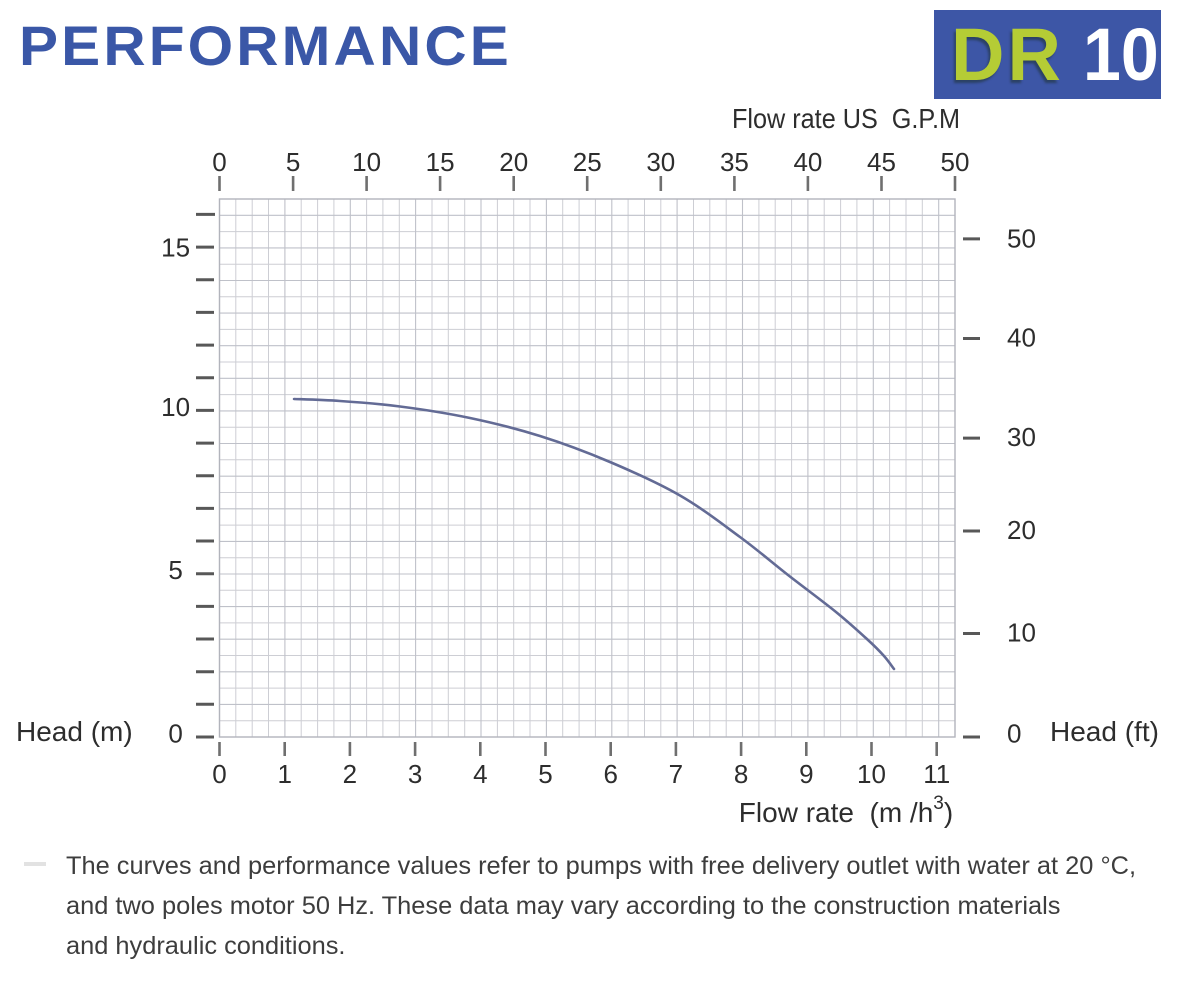 The width and height of the screenshot is (1180, 1000). What do you see at coordinates (936, 774) in the screenshot?
I see `svg-text: 11` at bounding box center [936, 774].